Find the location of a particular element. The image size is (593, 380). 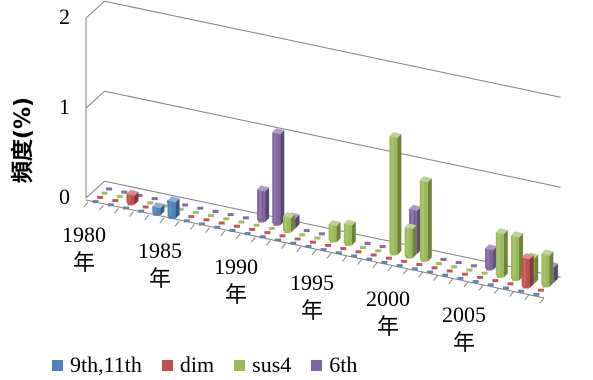

legend-item: 9th,11th is located at coordinates (97, 365).